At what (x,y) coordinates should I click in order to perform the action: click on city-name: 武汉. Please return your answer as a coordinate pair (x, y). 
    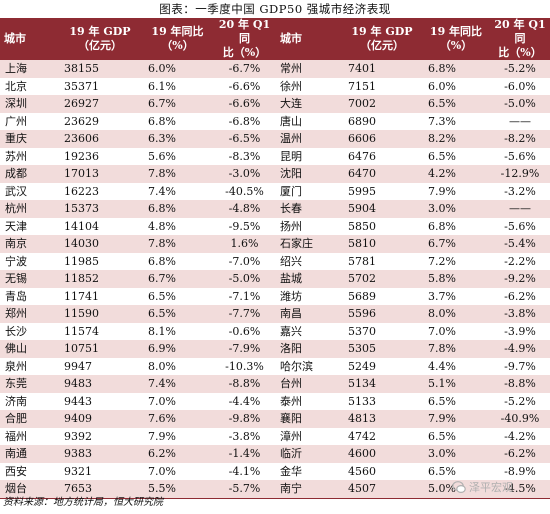
    Looking at the image, I should click on (29, 191).